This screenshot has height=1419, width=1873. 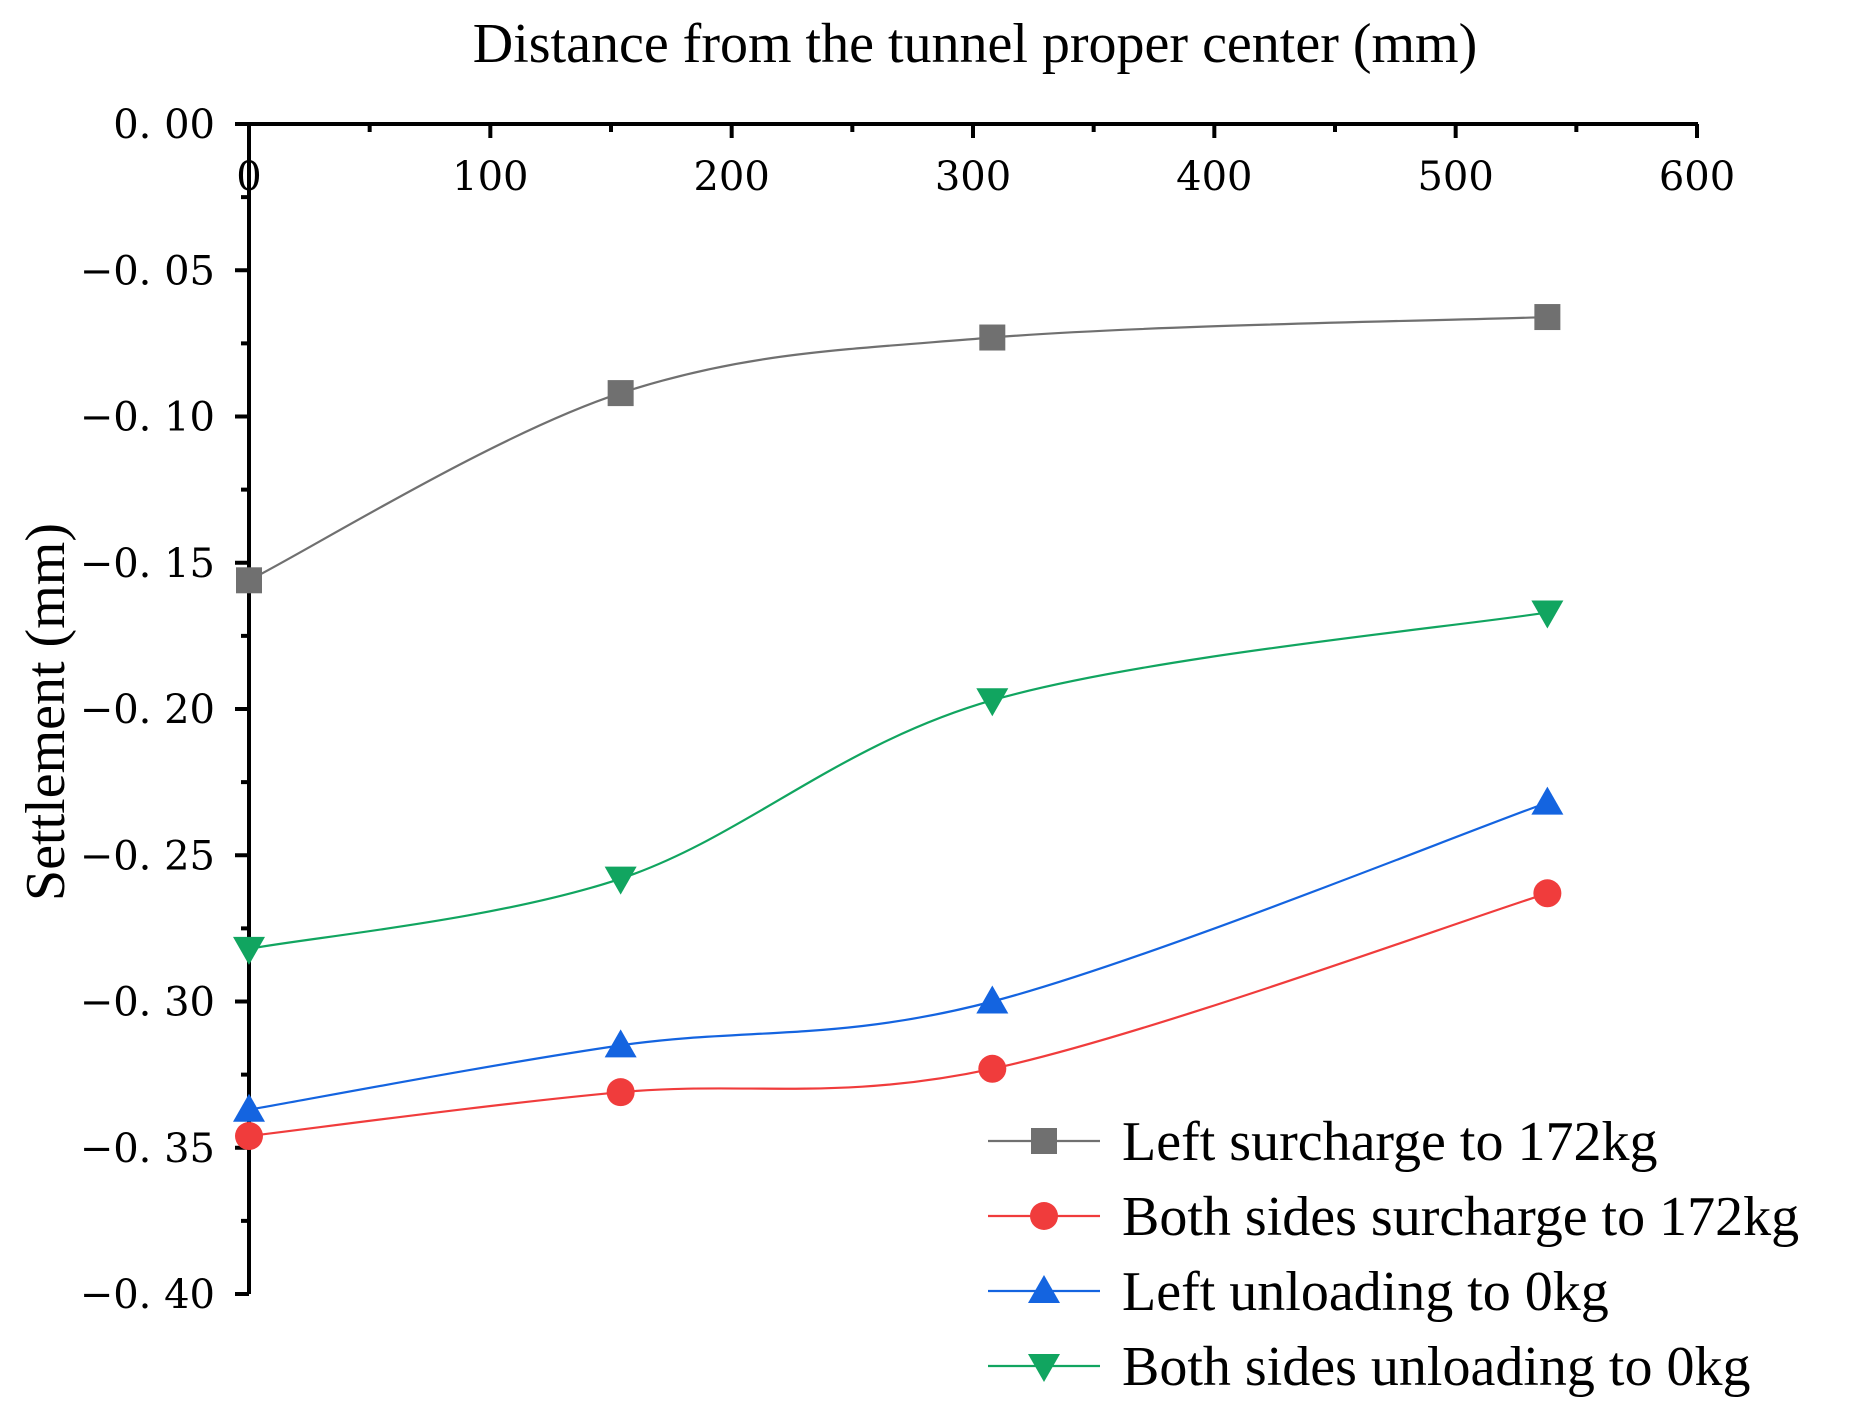 What do you see at coordinates (1365, 1292) in the screenshot?
I see `legend-label: Left unloading to 0kg` at bounding box center [1365, 1292].